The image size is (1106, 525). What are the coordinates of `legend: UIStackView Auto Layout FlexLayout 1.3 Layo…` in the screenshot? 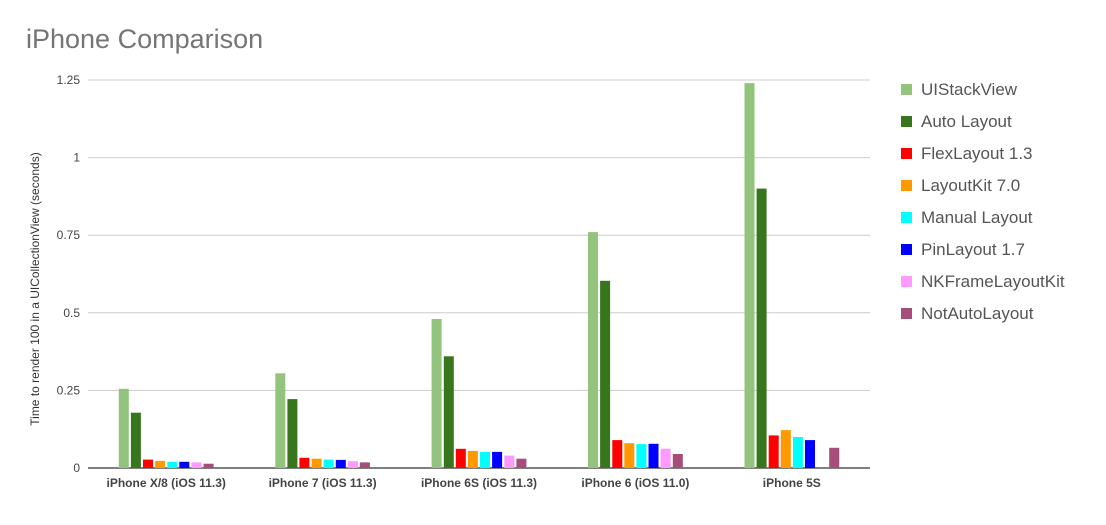 It's located at (983, 201).